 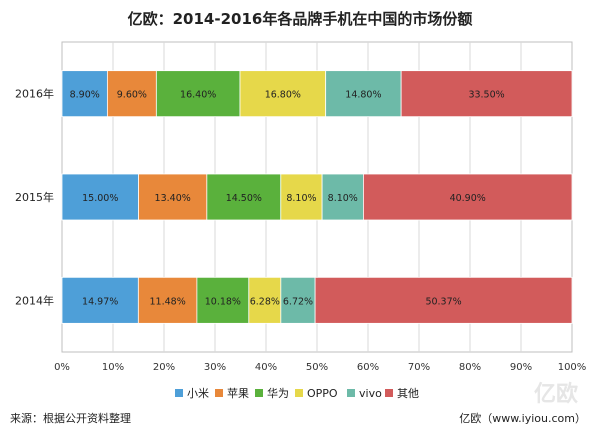 What do you see at coordinates (470, 367) in the screenshot?
I see `x-tick-label: 80%` at bounding box center [470, 367].